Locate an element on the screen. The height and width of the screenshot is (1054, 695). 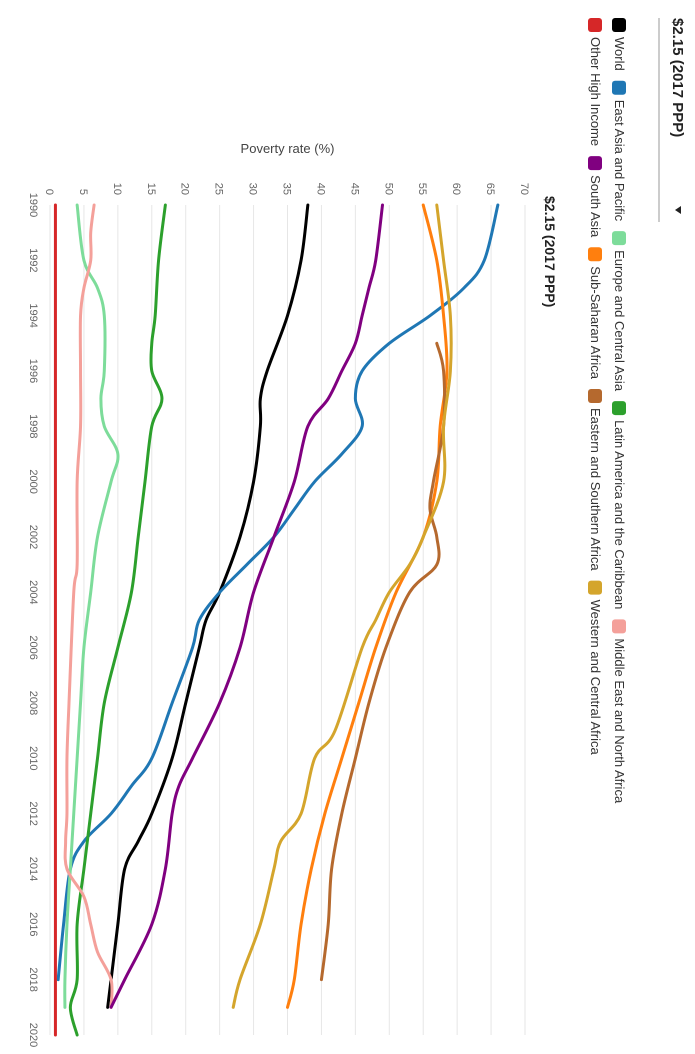
y-tick-label: 15 is located at coordinates (151, 189).